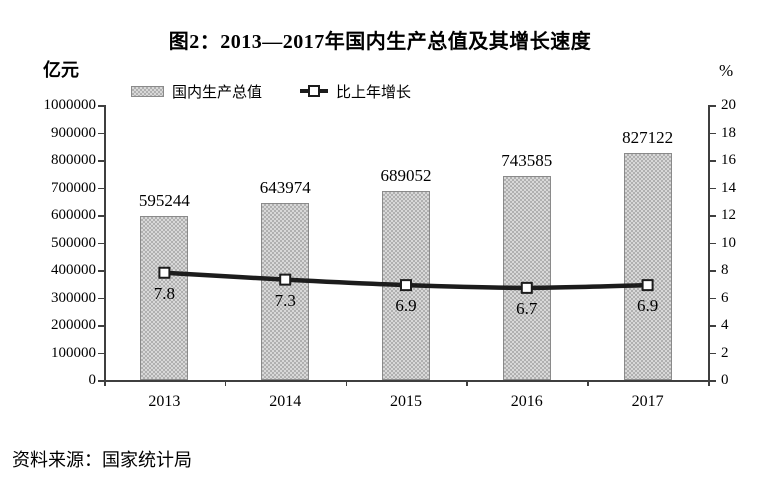 Image resolution: width=760 pixels, height=491 pixels. Describe the element at coordinates (61, 70) in the screenshot. I see `left-axis-unit-label: 亿元` at that location.